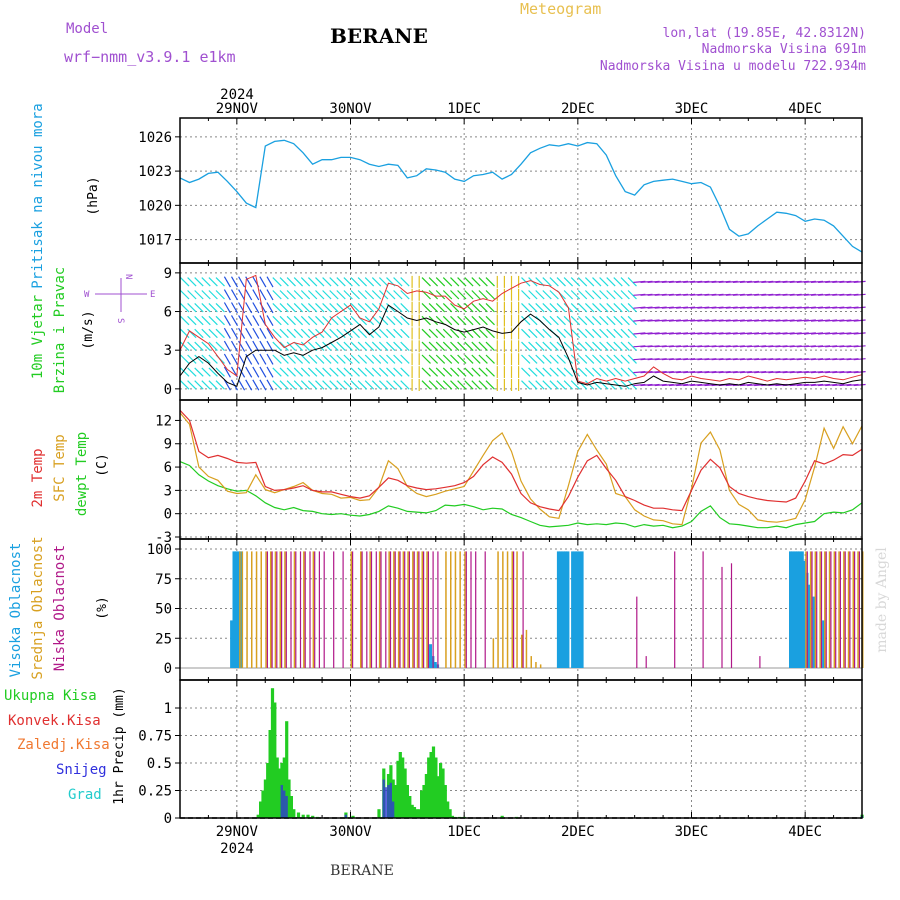 The image size is (900, 900). I want to click on y-tick-label: 6, so click(168, 313).